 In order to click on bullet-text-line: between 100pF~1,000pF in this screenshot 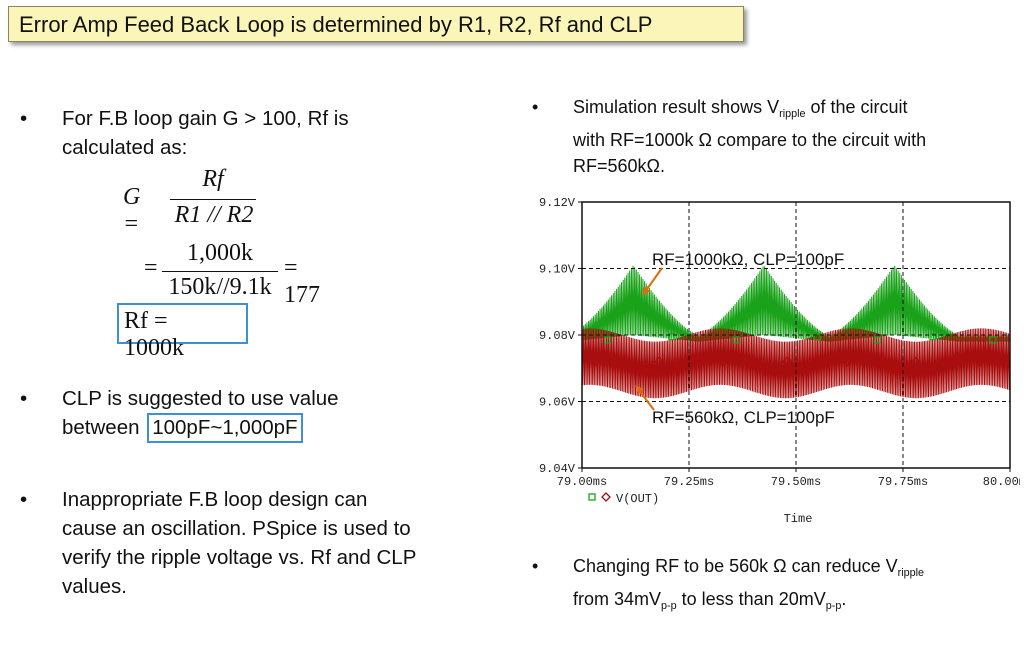, I will do `click(200, 428)`.